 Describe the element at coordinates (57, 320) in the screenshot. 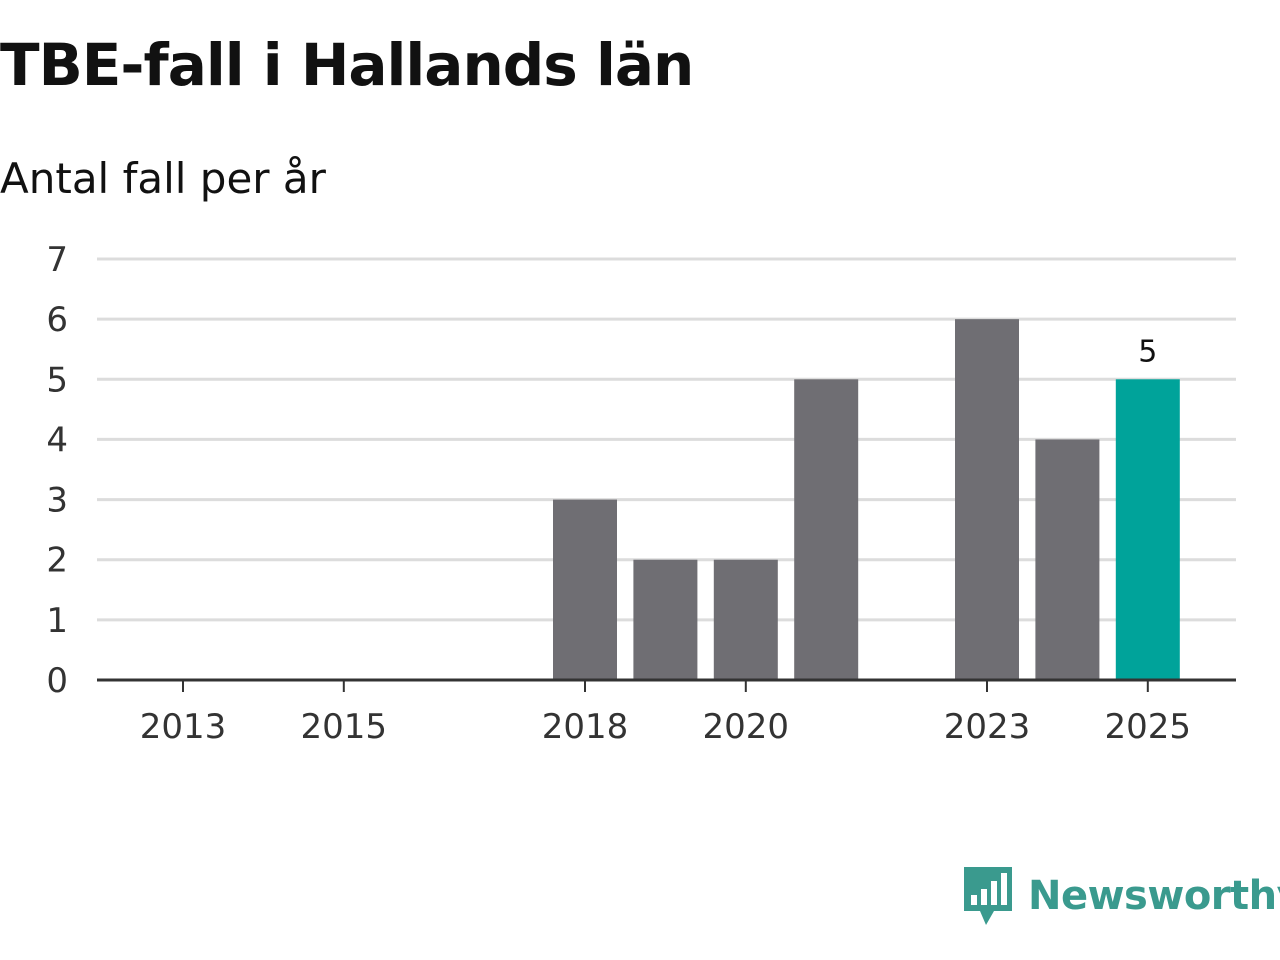

I see `y-tick-label: 6` at that location.